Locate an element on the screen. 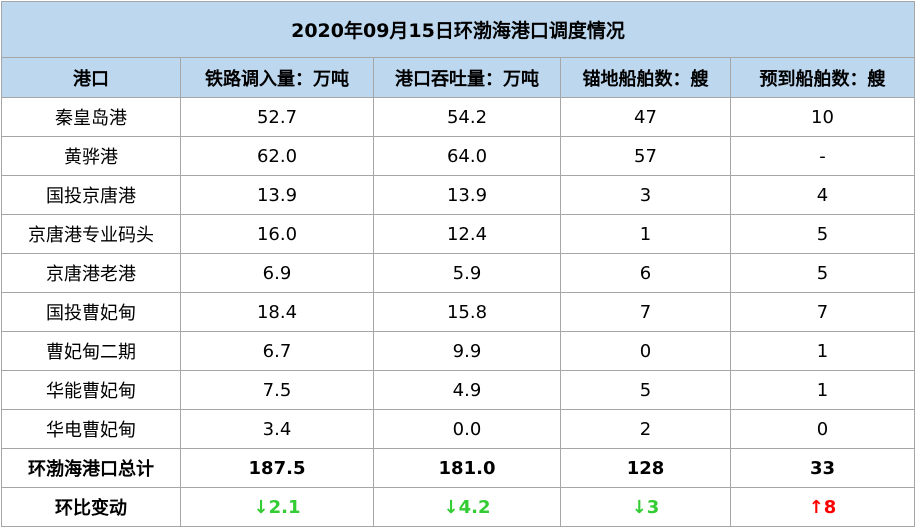 This screenshot has width=915, height=530. table-row: 环渤海港口总计 187.5 181.0 128 33 is located at coordinates (458, 468).